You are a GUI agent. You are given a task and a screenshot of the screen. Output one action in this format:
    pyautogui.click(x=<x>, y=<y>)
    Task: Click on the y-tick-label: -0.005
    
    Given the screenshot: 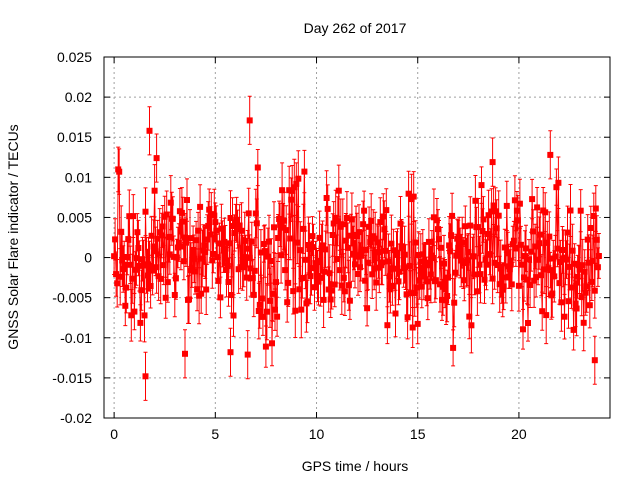 What is the action you would take?
    pyautogui.click(x=72, y=298)
    